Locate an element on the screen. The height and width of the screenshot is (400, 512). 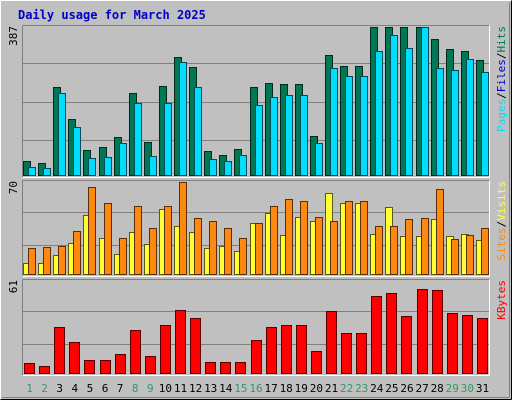
x-tick-label: 15 is located at coordinates (240, 388).